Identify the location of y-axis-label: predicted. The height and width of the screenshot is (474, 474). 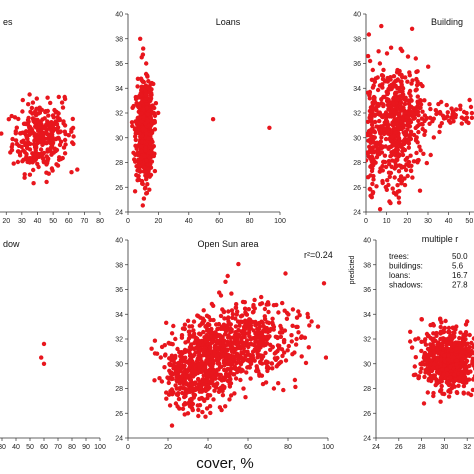
(352, 269).